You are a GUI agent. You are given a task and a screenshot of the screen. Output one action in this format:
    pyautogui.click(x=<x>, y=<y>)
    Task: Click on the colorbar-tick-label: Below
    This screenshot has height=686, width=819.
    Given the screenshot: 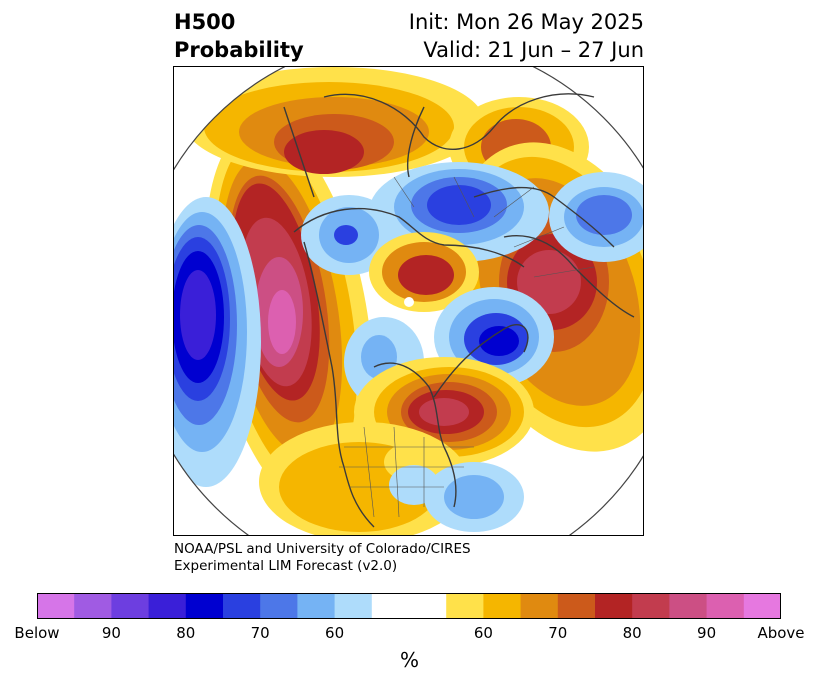 What is the action you would take?
    pyautogui.click(x=37, y=633)
    